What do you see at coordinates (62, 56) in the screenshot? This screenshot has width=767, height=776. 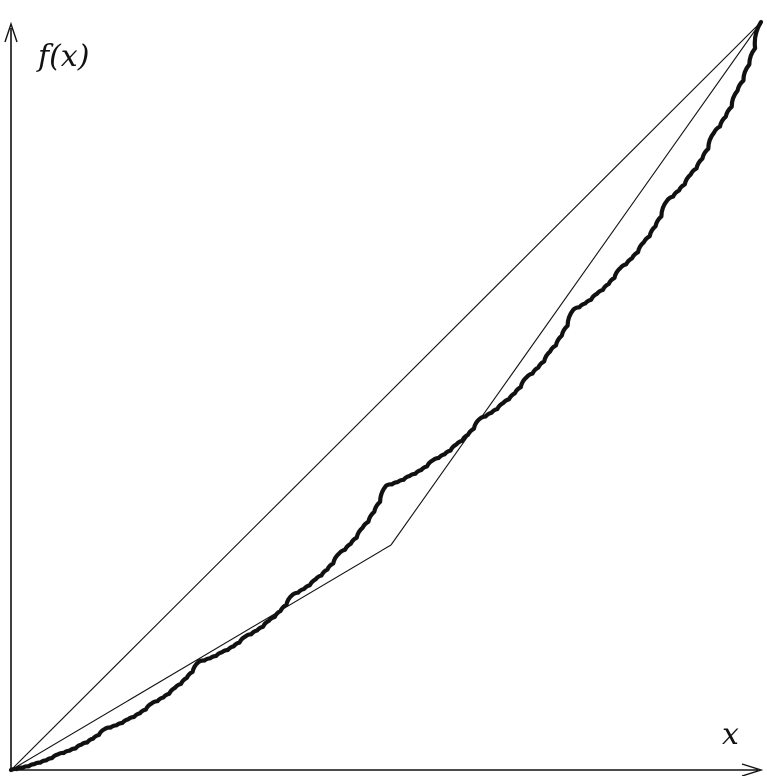 I see `y-axis-label: f(x)` at bounding box center [62, 56].